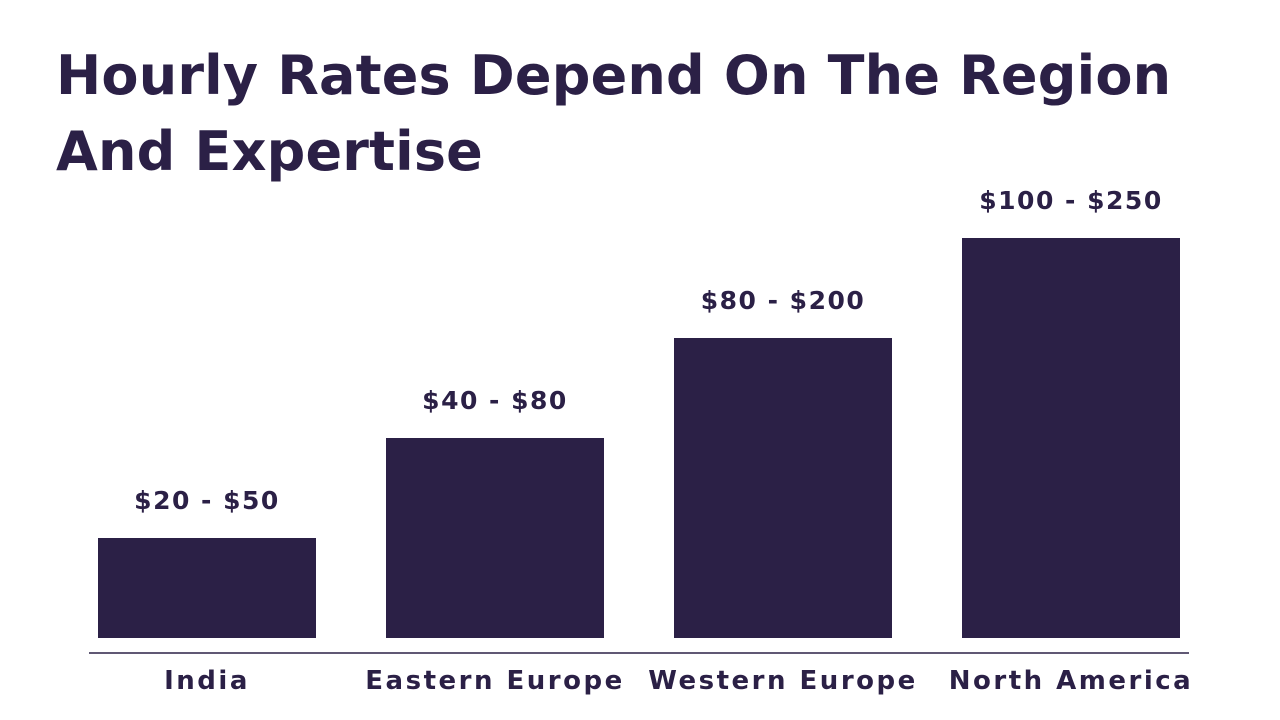 The height and width of the screenshot is (720, 1280). What do you see at coordinates (494, 681) in the screenshot?
I see `x-tick-label: Eastern Europe` at bounding box center [494, 681].